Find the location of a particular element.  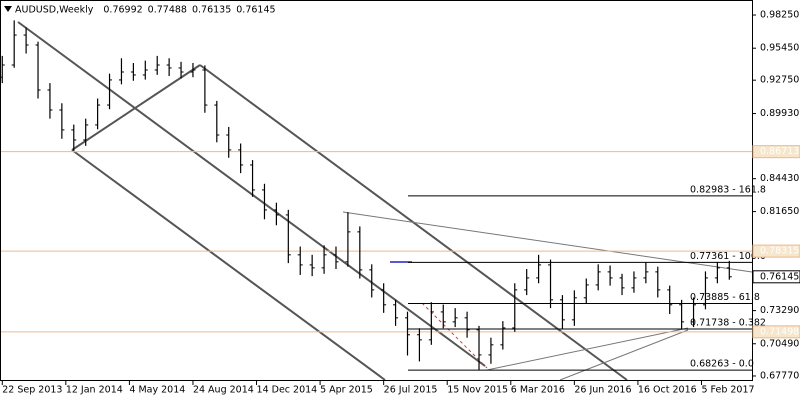

x-tick-label: 5 Apr 2015 is located at coordinates (346, 390).